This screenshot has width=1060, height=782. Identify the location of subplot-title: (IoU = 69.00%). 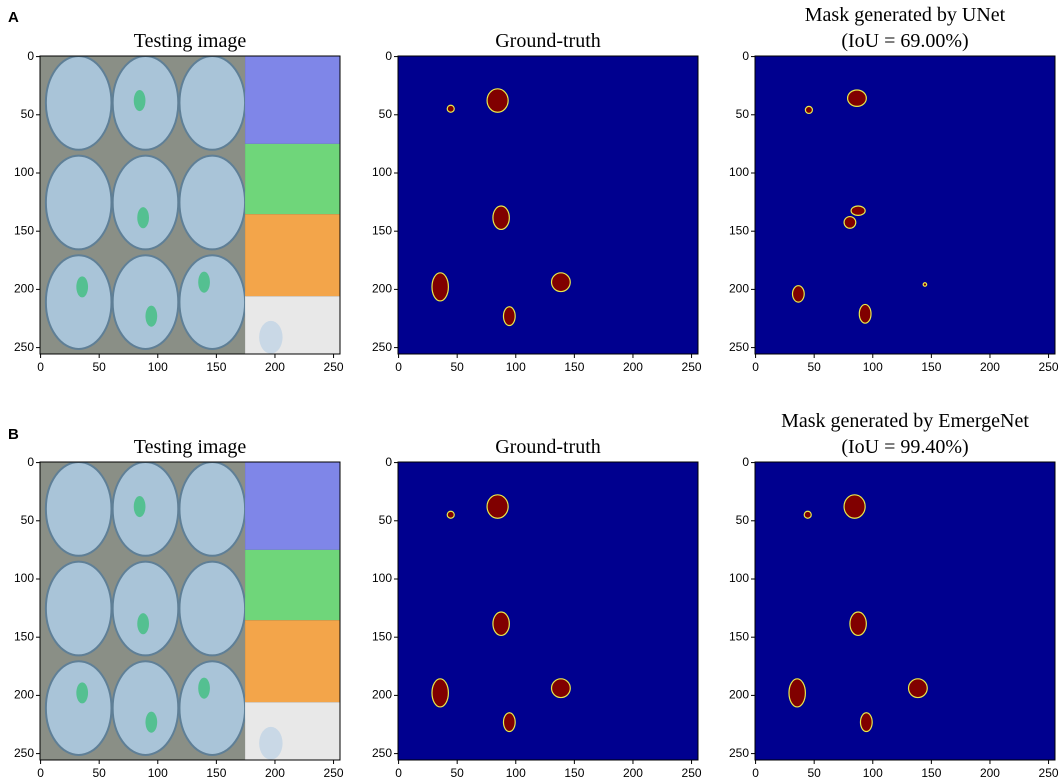
(904, 41).